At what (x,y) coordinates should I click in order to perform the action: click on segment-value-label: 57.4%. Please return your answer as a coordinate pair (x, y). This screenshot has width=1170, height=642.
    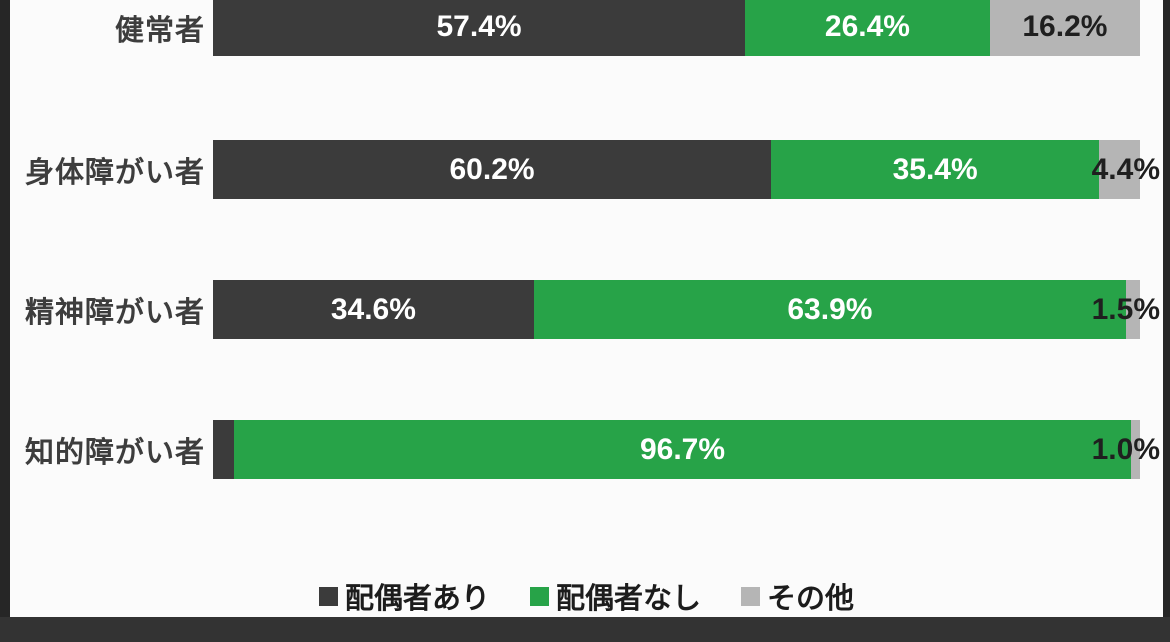
    Looking at the image, I should click on (479, 26).